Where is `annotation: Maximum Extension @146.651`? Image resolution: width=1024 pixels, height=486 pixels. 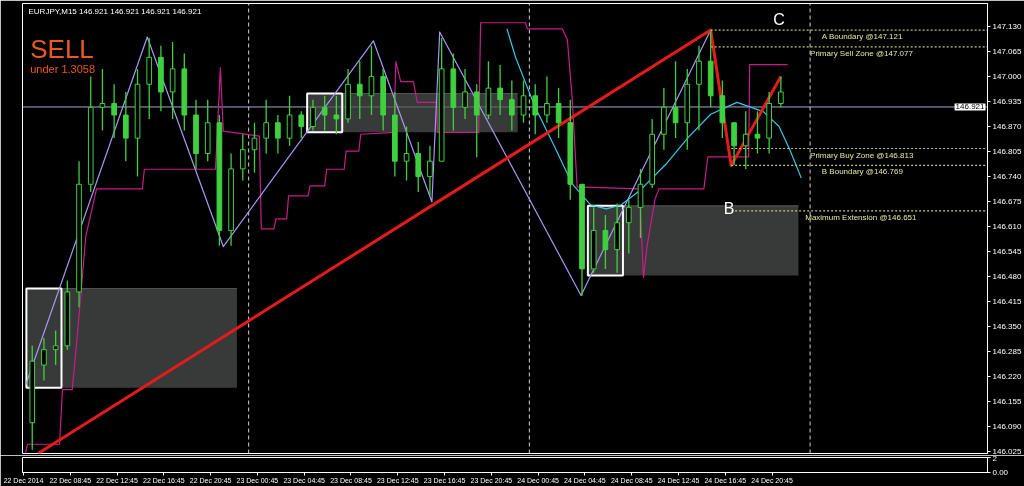 annotation: Maximum Extension @146.651 is located at coordinates (861, 217).